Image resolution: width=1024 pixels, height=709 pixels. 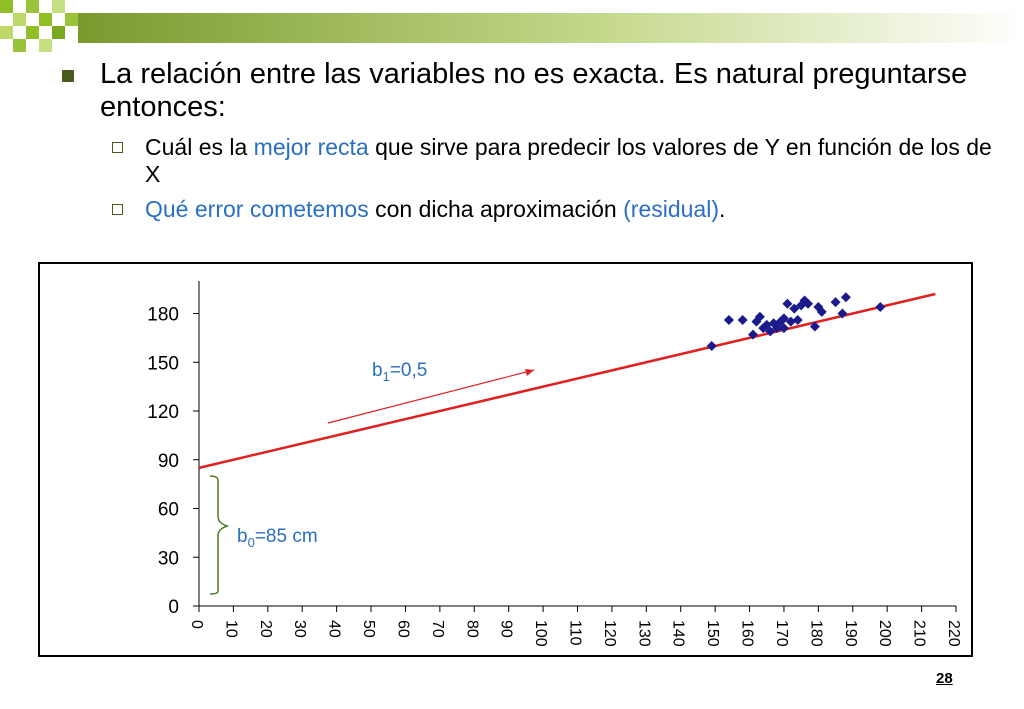 I want to click on page-number: 28, so click(x=944, y=678).